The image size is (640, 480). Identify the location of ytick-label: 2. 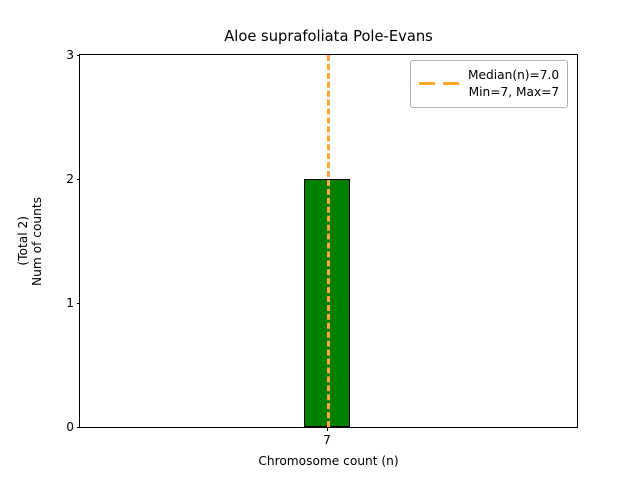
(70, 178).